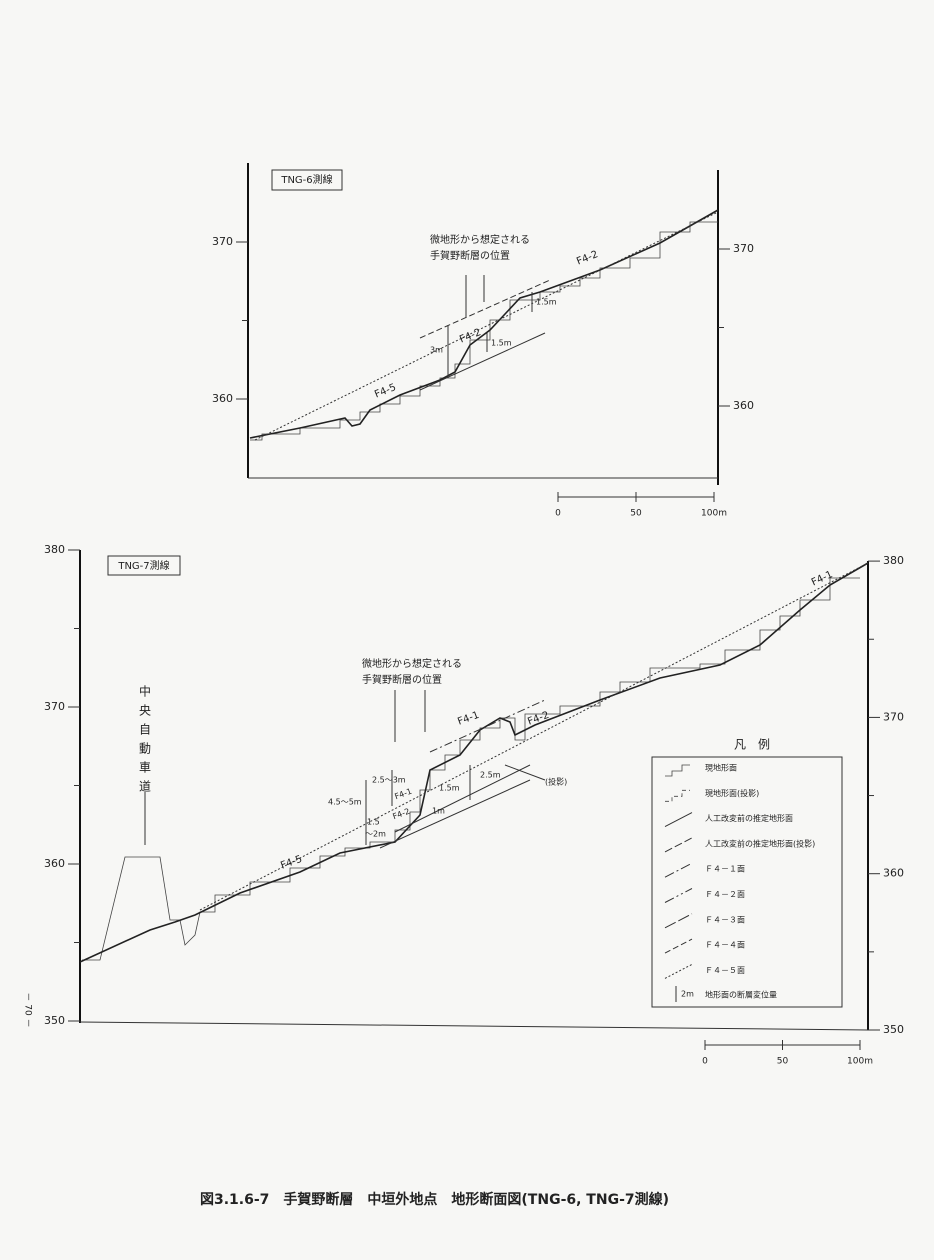  I want to click on road-char: 央, so click(145, 711).